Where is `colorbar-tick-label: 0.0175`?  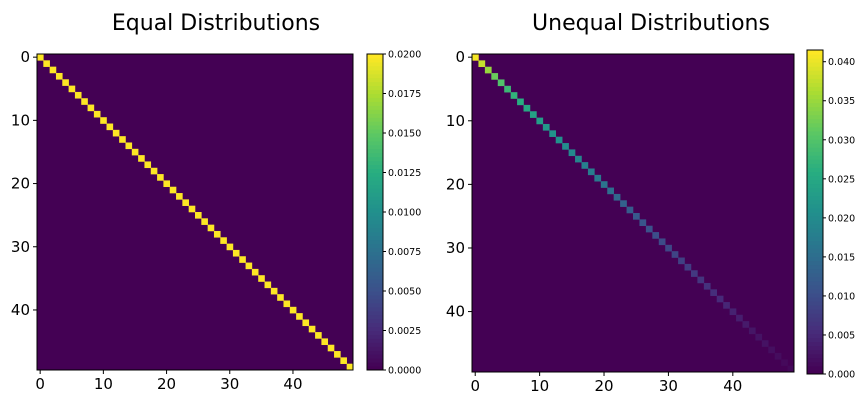
colorbar-tick-label: 0.0175 is located at coordinates (404, 94).